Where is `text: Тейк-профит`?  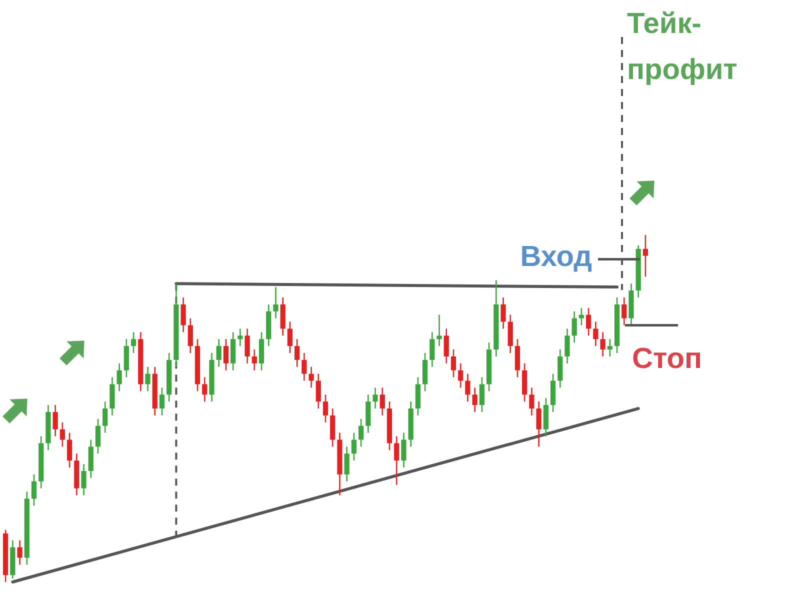 text: Тейк-профит is located at coordinates (682, 47).